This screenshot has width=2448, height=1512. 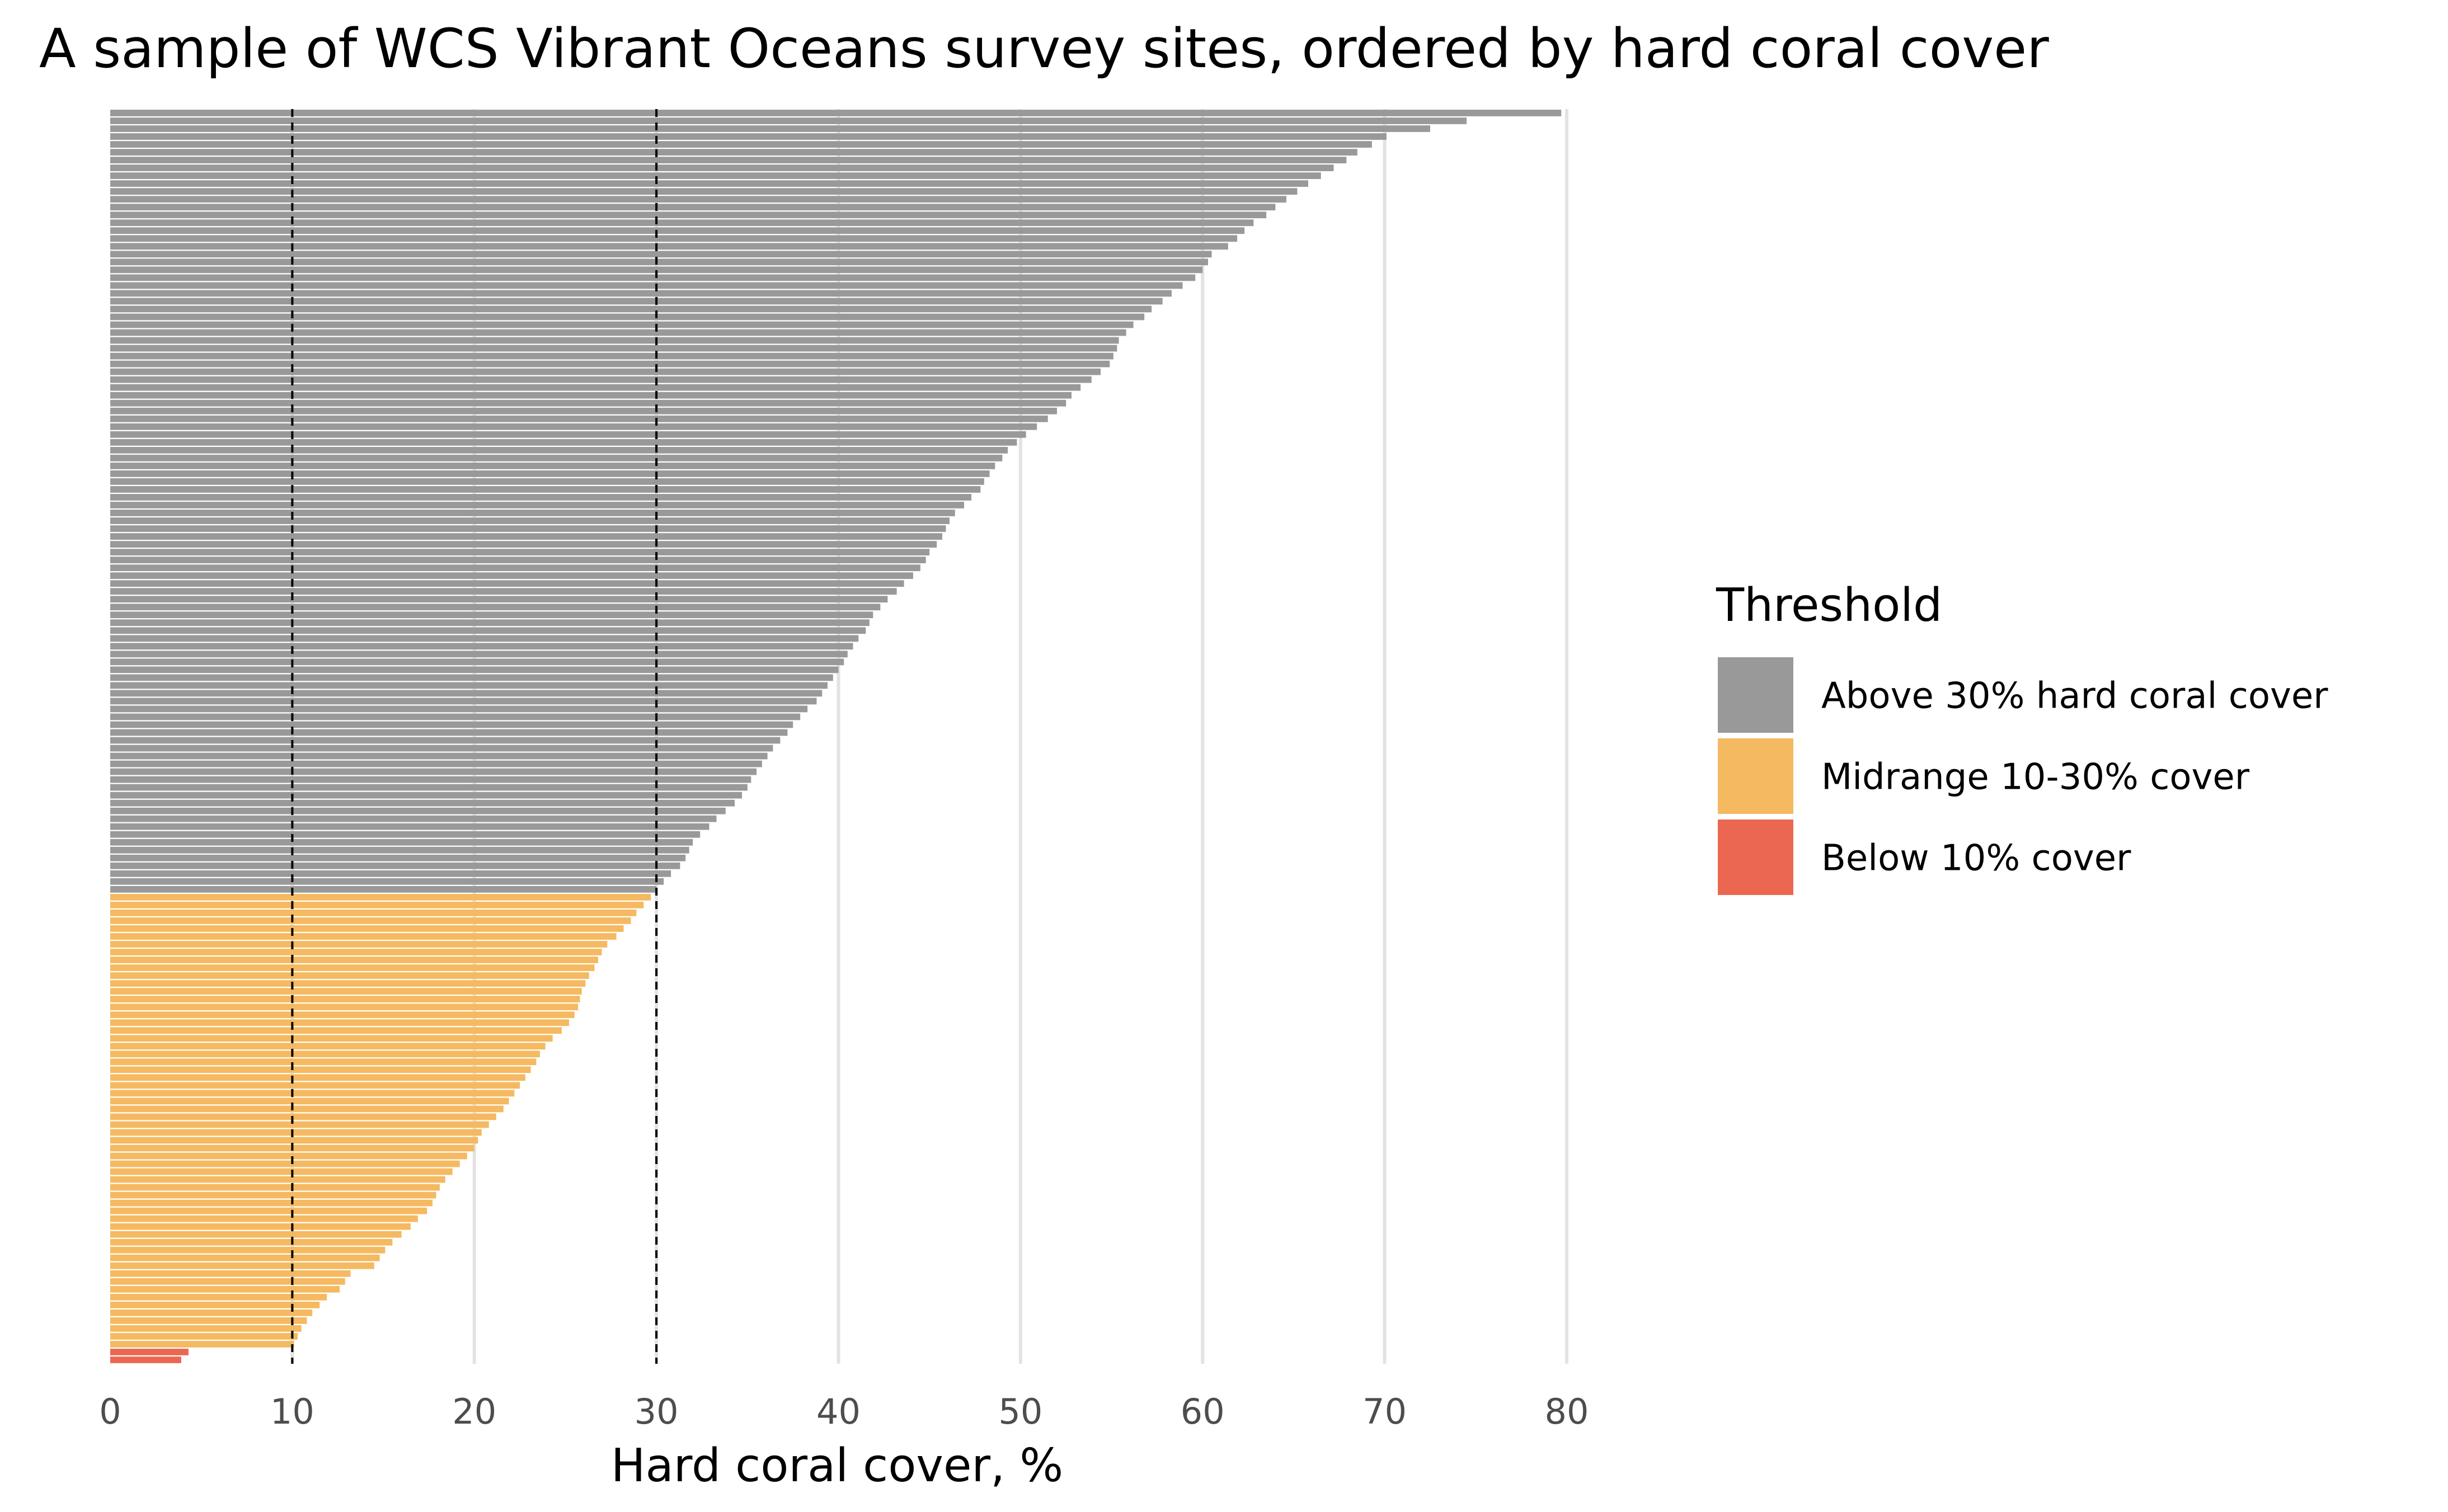 I want to click on x-axis-title: Hard coral cover, %, so click(x=837, y=1465).